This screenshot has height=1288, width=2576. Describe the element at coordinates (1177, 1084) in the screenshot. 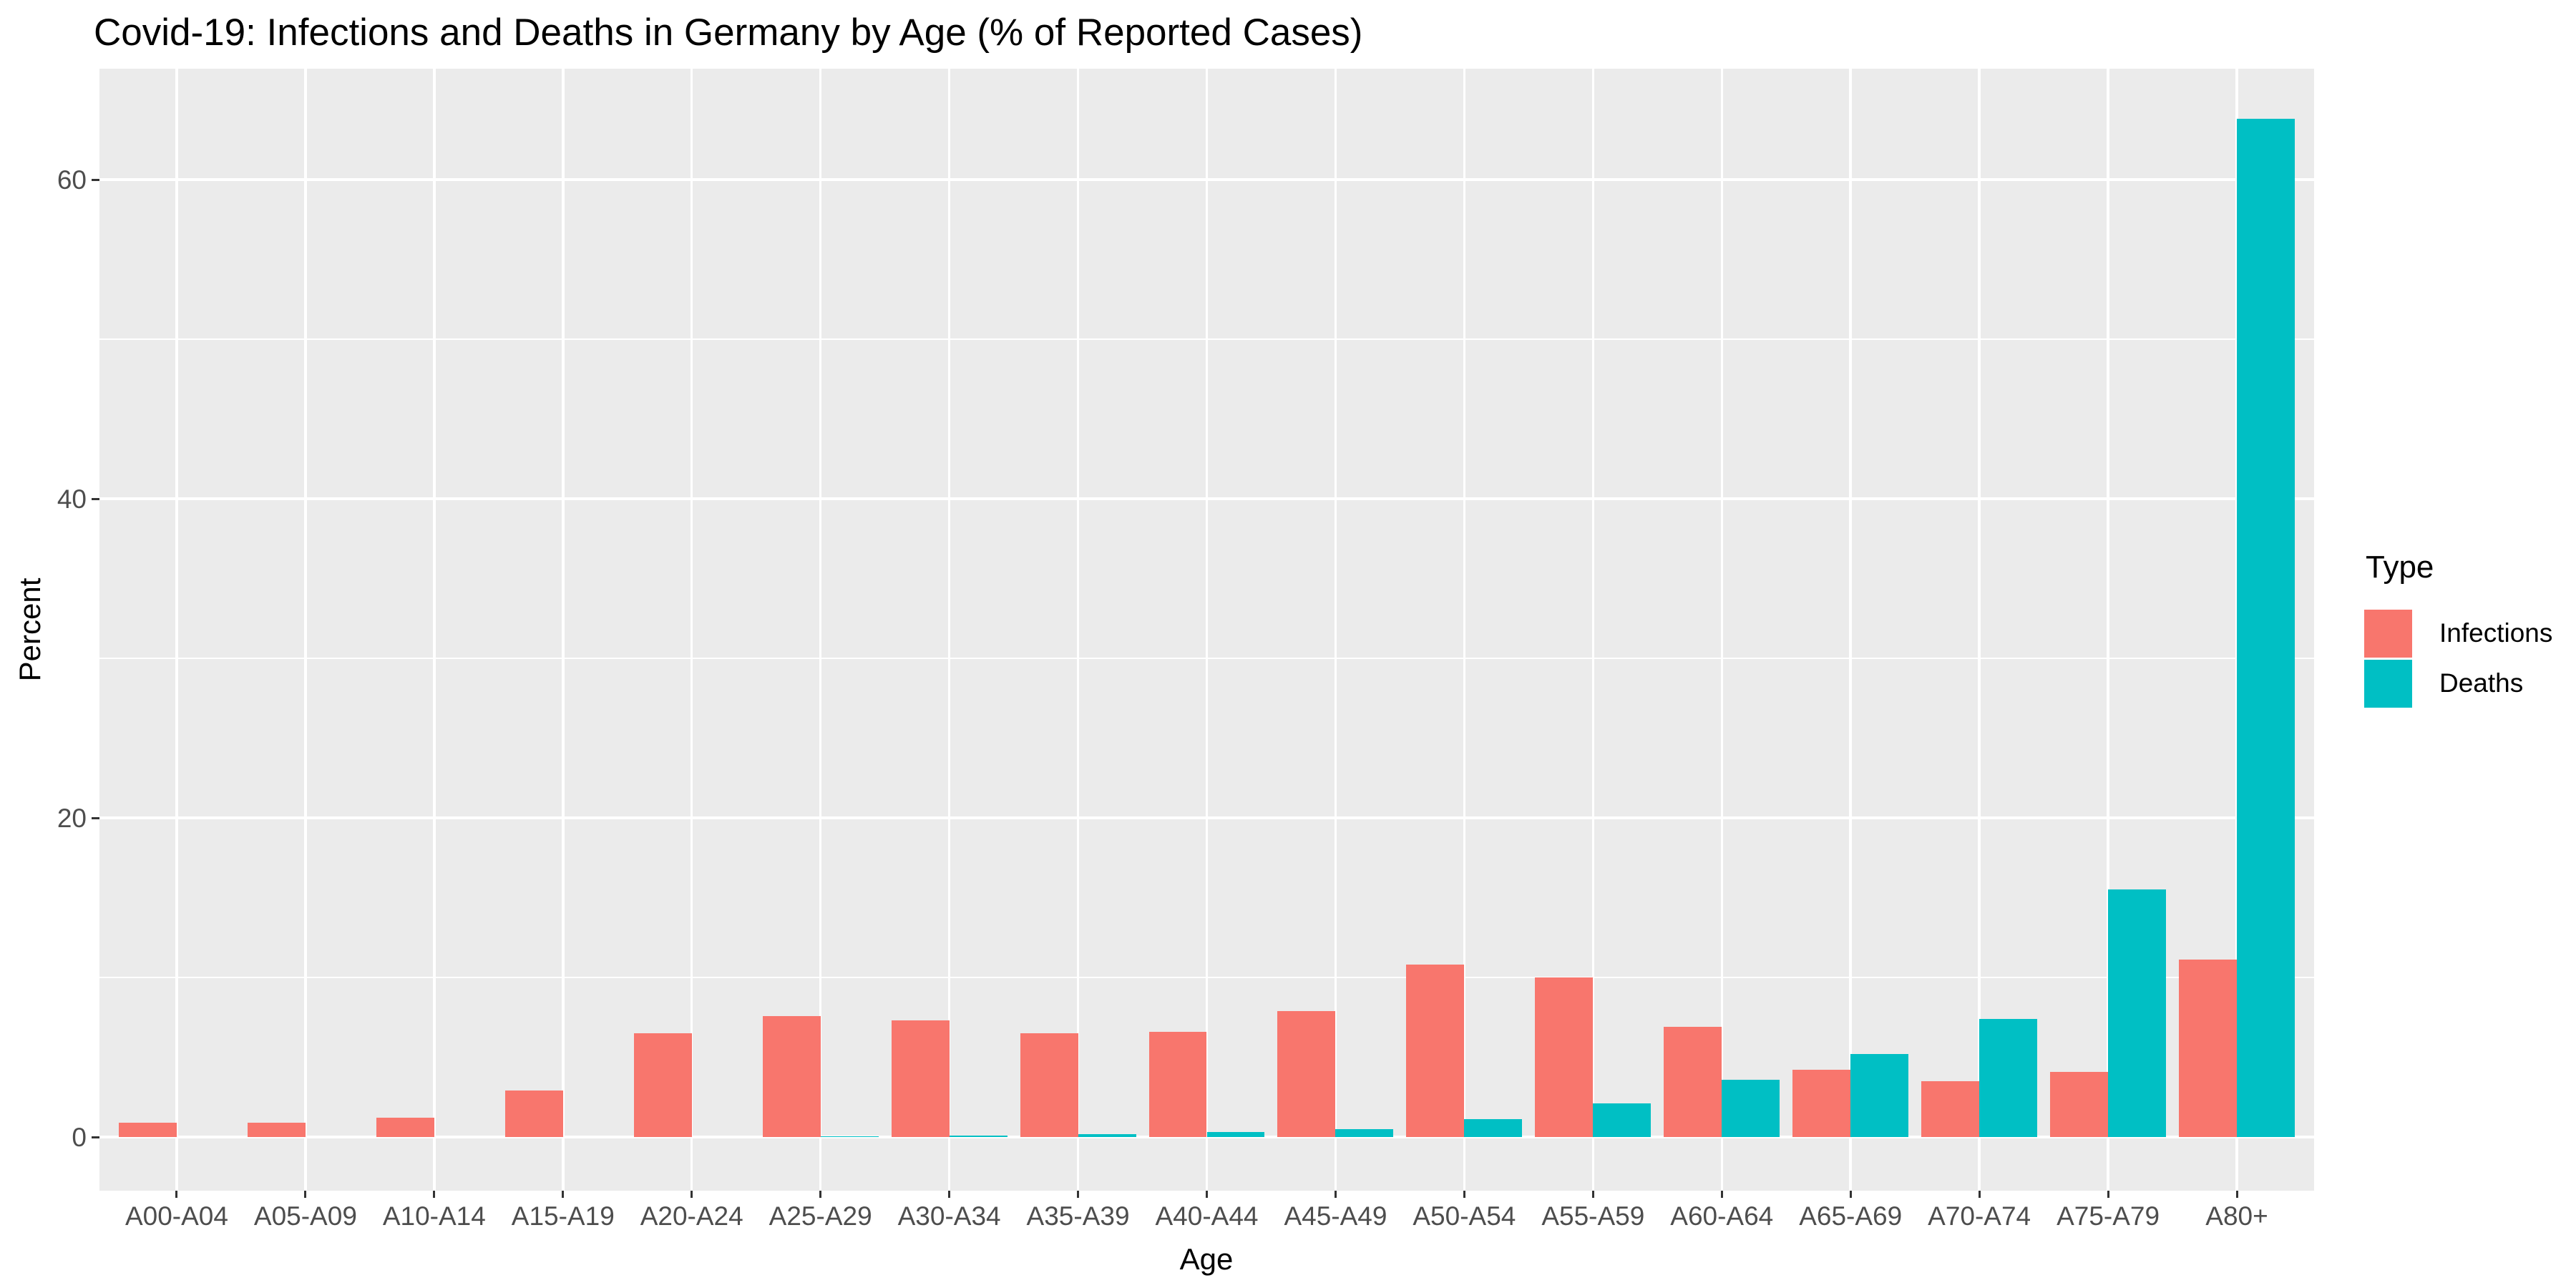

I see `bar-infections-A40-A44` at that location.